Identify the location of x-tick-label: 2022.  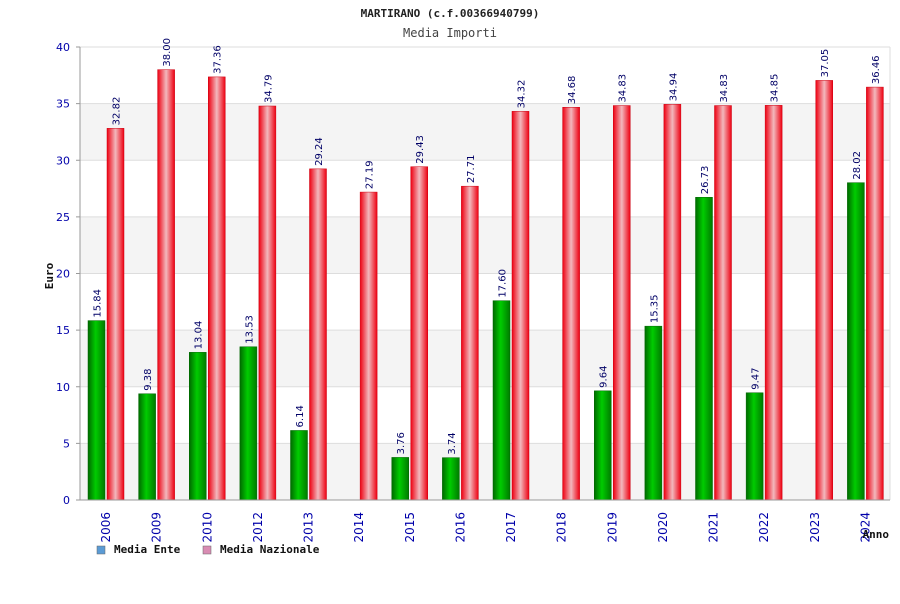
(764, 527).